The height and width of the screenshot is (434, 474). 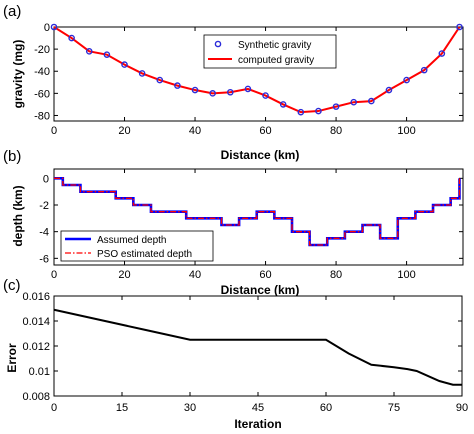 I want to click on pso-estimated-depth-line, so click(x=257, y=211).